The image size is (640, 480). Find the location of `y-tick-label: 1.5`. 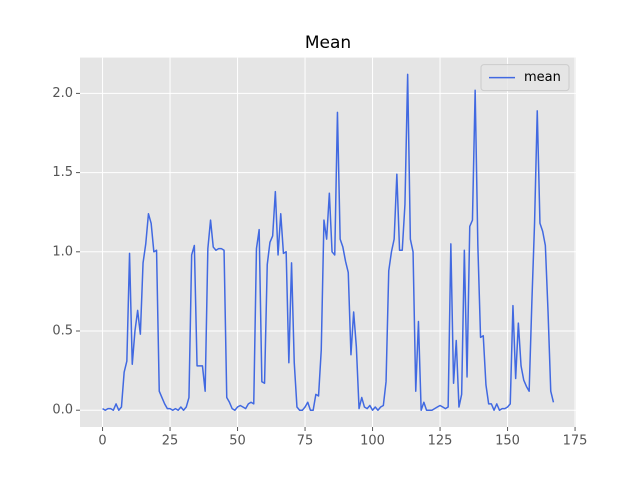

y-tick-label: 1.5 is located at coordinates (62, 172).